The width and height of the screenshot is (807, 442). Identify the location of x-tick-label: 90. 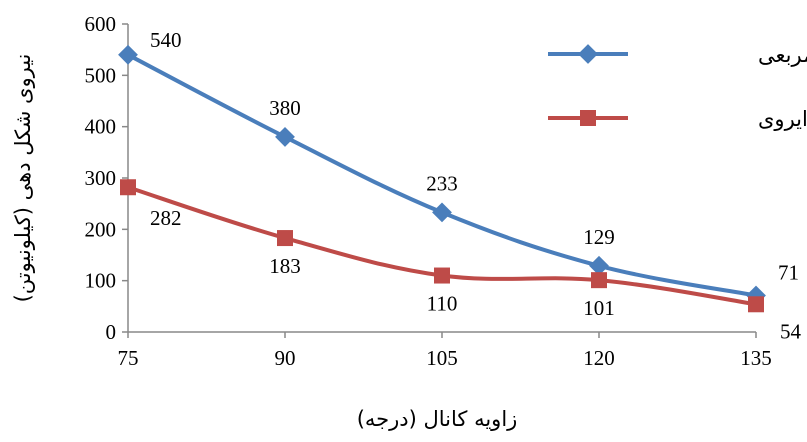
(285, 358).